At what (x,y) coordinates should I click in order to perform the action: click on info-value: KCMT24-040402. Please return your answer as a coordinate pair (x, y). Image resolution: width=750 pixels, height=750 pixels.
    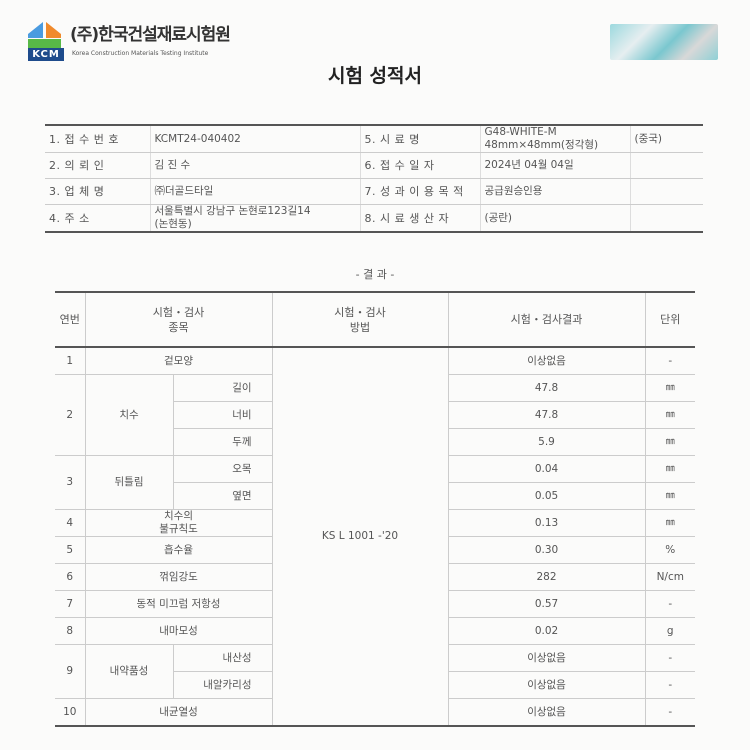
    Looking at the image, I should click on (255, 139).